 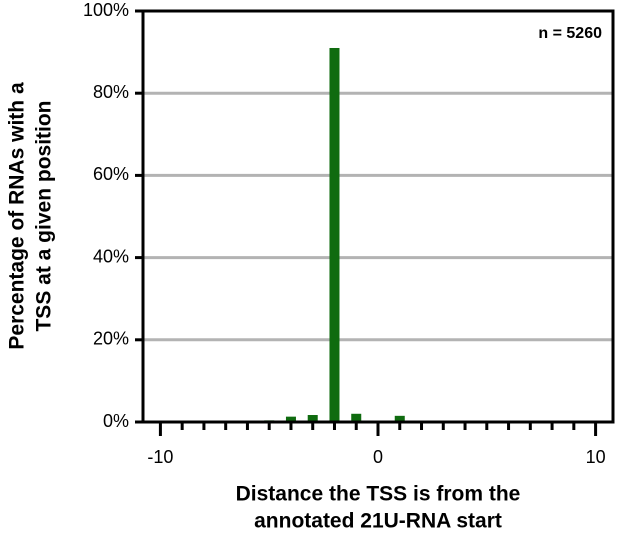 What do you see at coordinates (596, 457) in the screenshot?
I see `x-tick-label: 10` at bounding box center [596, 457].